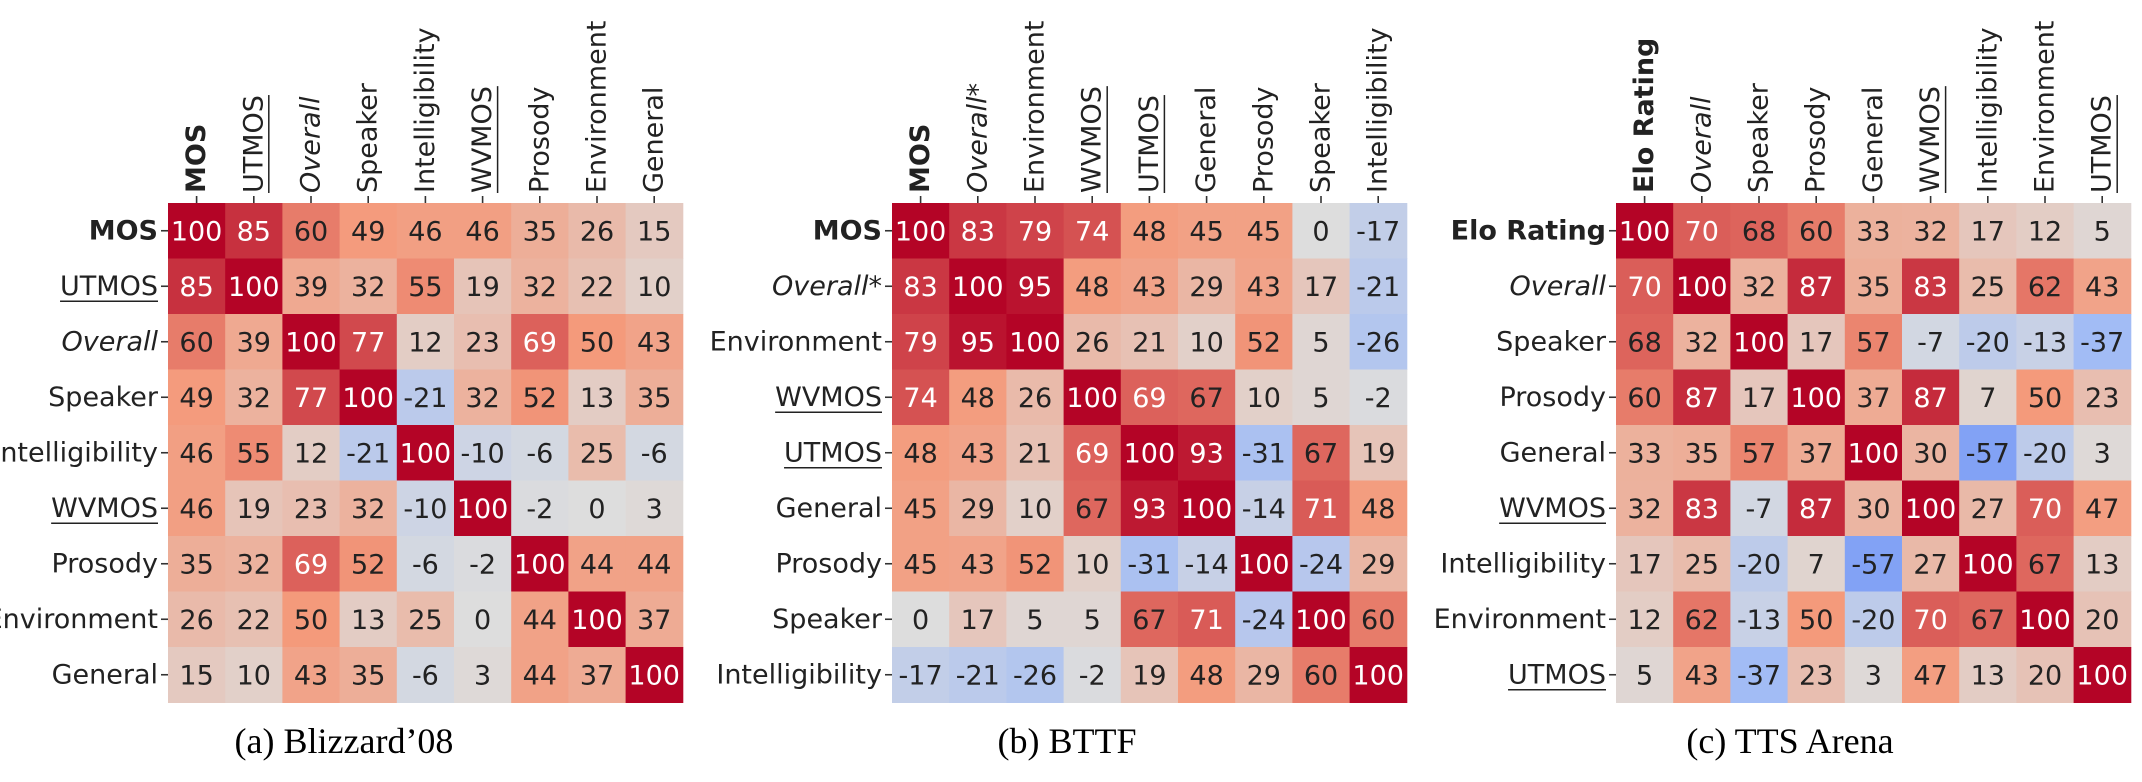 Image resolution: width=2142 pixels, height=782 pixels. What do you see at coordinates (1264, 620) in the screenshot?
I see `cell-value: -24` at bounding box center [1264, 620].